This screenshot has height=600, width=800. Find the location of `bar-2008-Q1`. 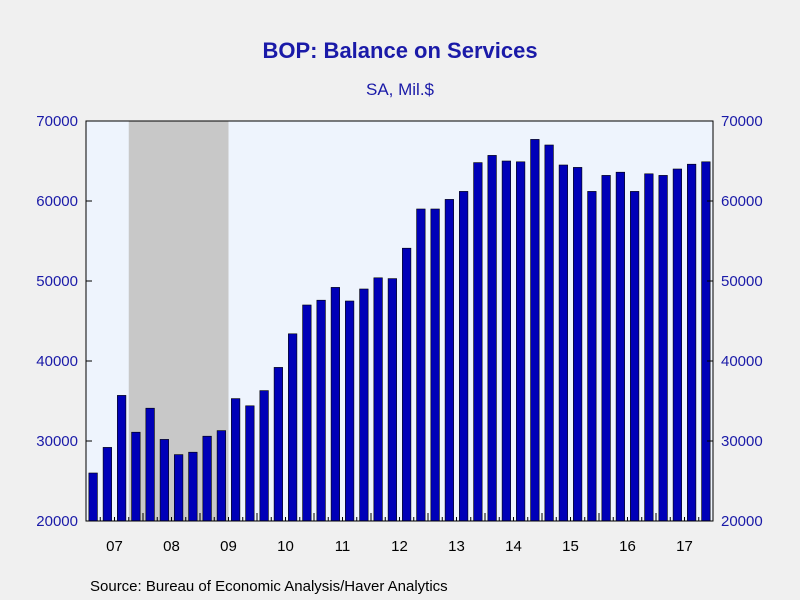

bar-2008-Q1 is located at coordinates (150, 464).